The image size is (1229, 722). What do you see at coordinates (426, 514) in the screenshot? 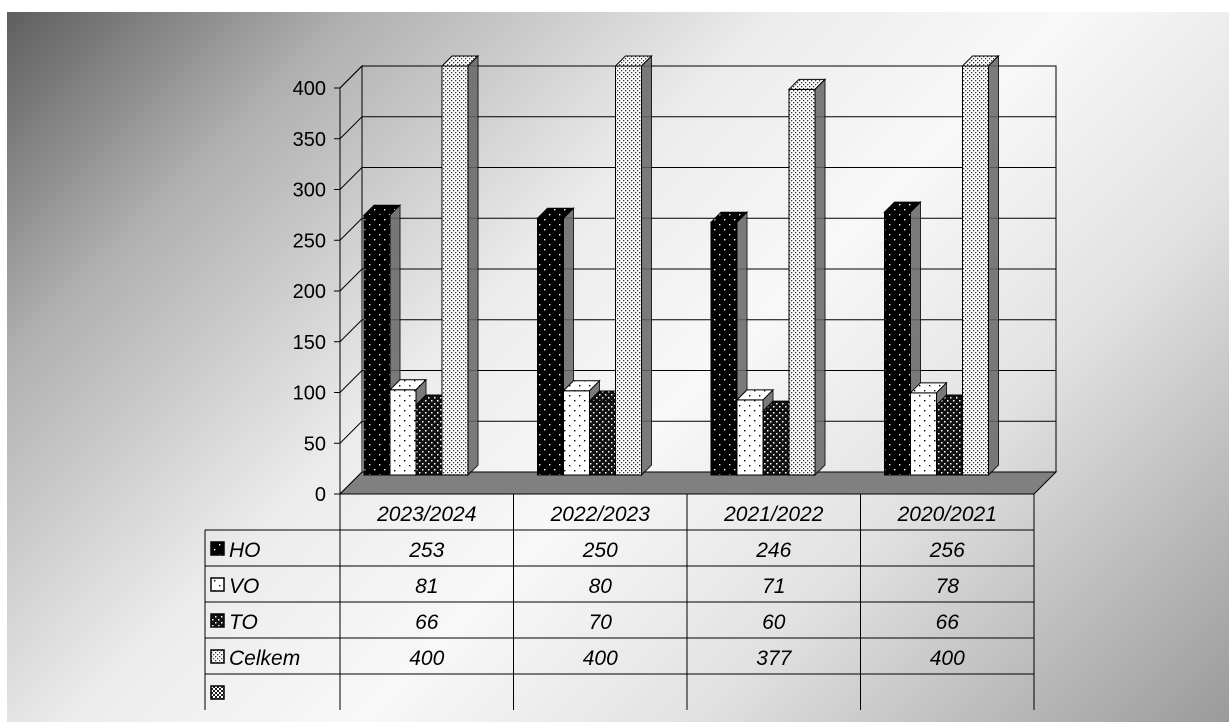
I see `category-label: 2023/2024` at bounding box center [426, 514].